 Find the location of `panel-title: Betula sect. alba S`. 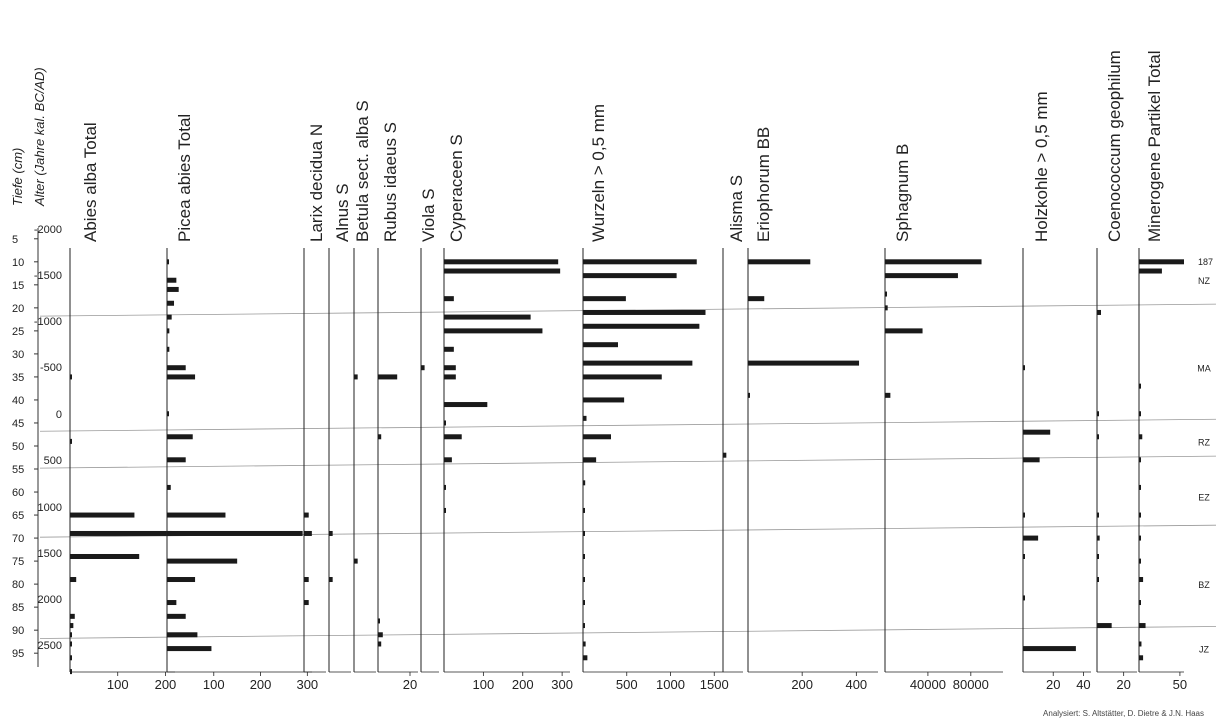

panel-title: Betula sect. alba S is located at coordinates (362, 171).